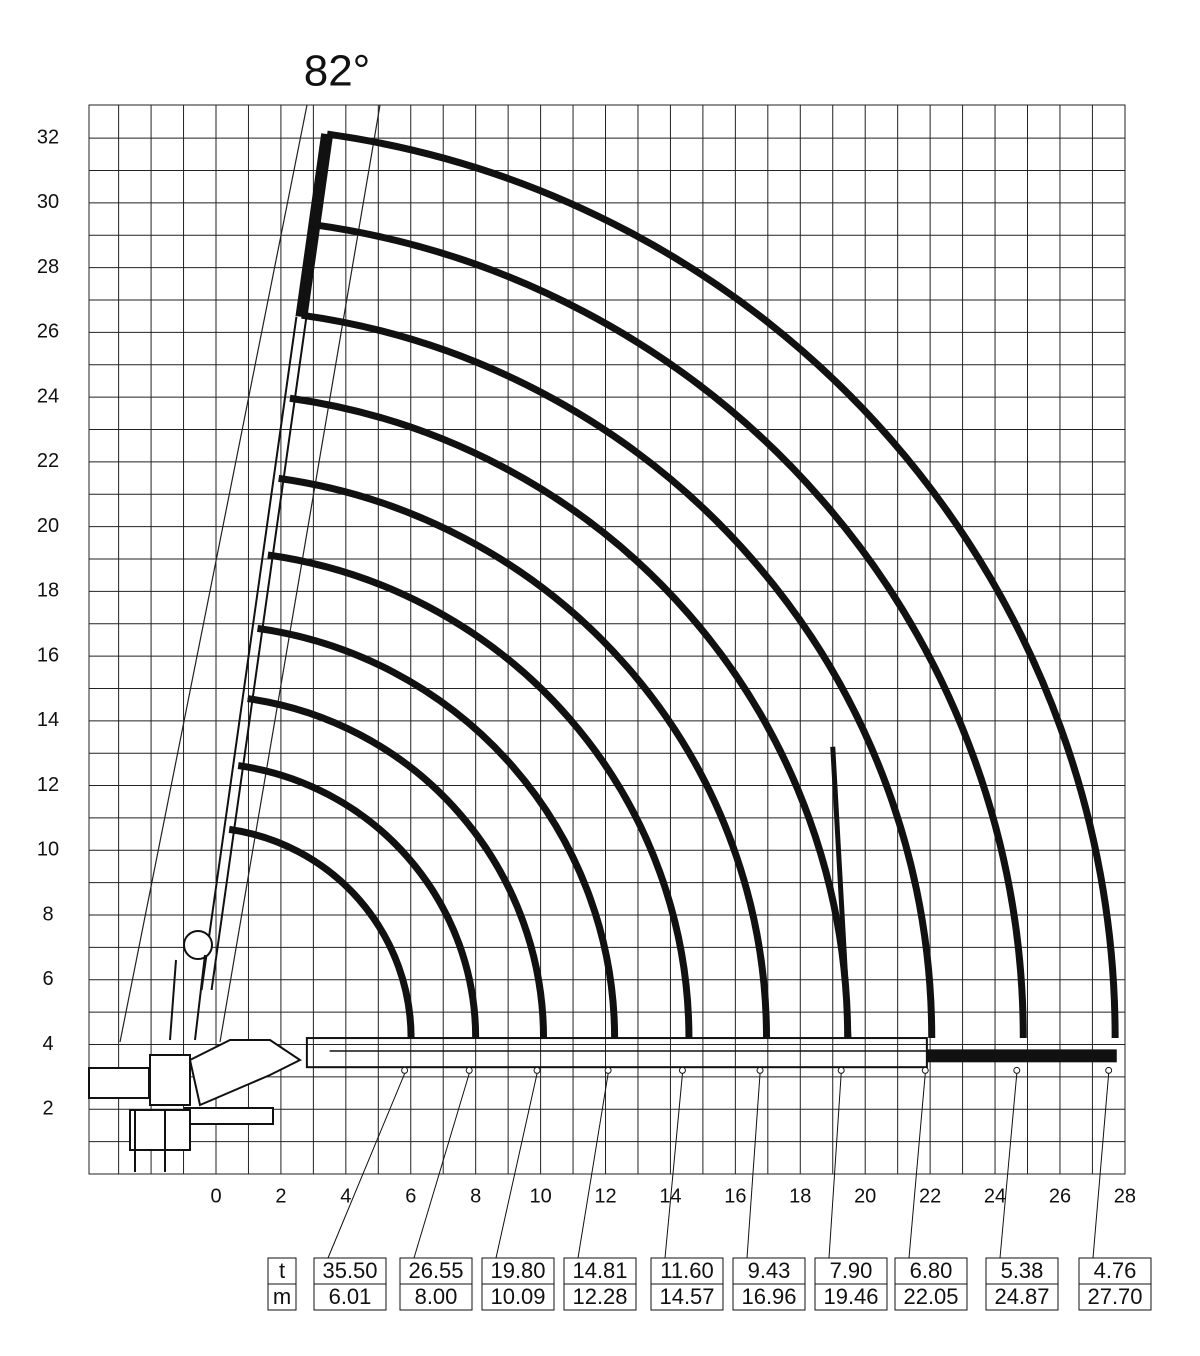  Describe the element at coordinates (517, 1296) in the screenshot. I see `radius-value: 10.09` at that location.